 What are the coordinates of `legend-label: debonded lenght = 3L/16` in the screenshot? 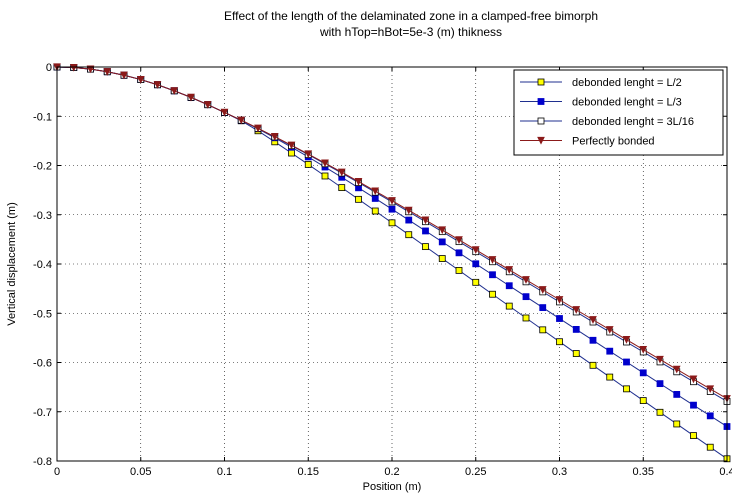 It's located at (633, 122).